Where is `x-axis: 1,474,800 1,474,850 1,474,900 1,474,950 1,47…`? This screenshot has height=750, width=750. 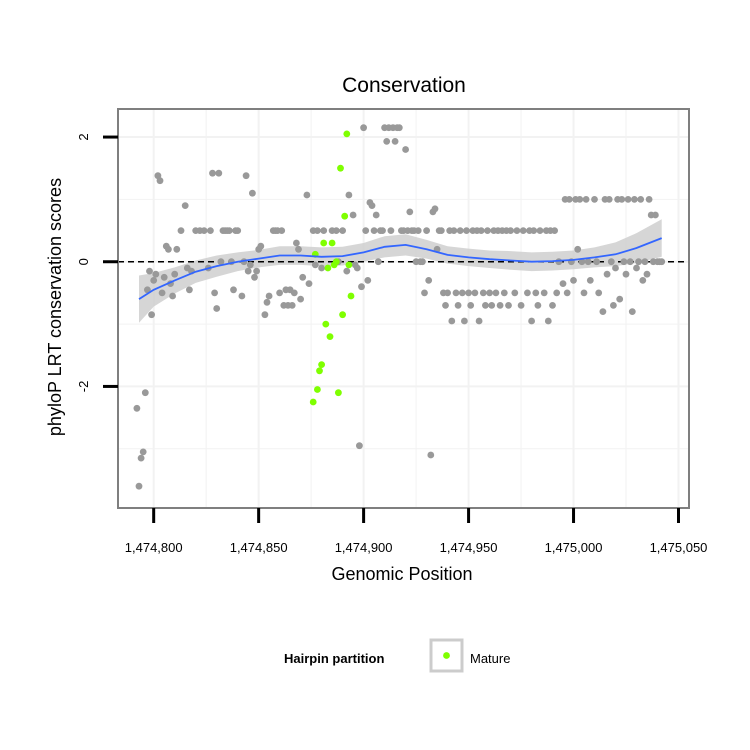 x-axis: 1,474,800 1,474,850 1,474,900 1,474,950 1,47… is located at coordinates (416, 531).